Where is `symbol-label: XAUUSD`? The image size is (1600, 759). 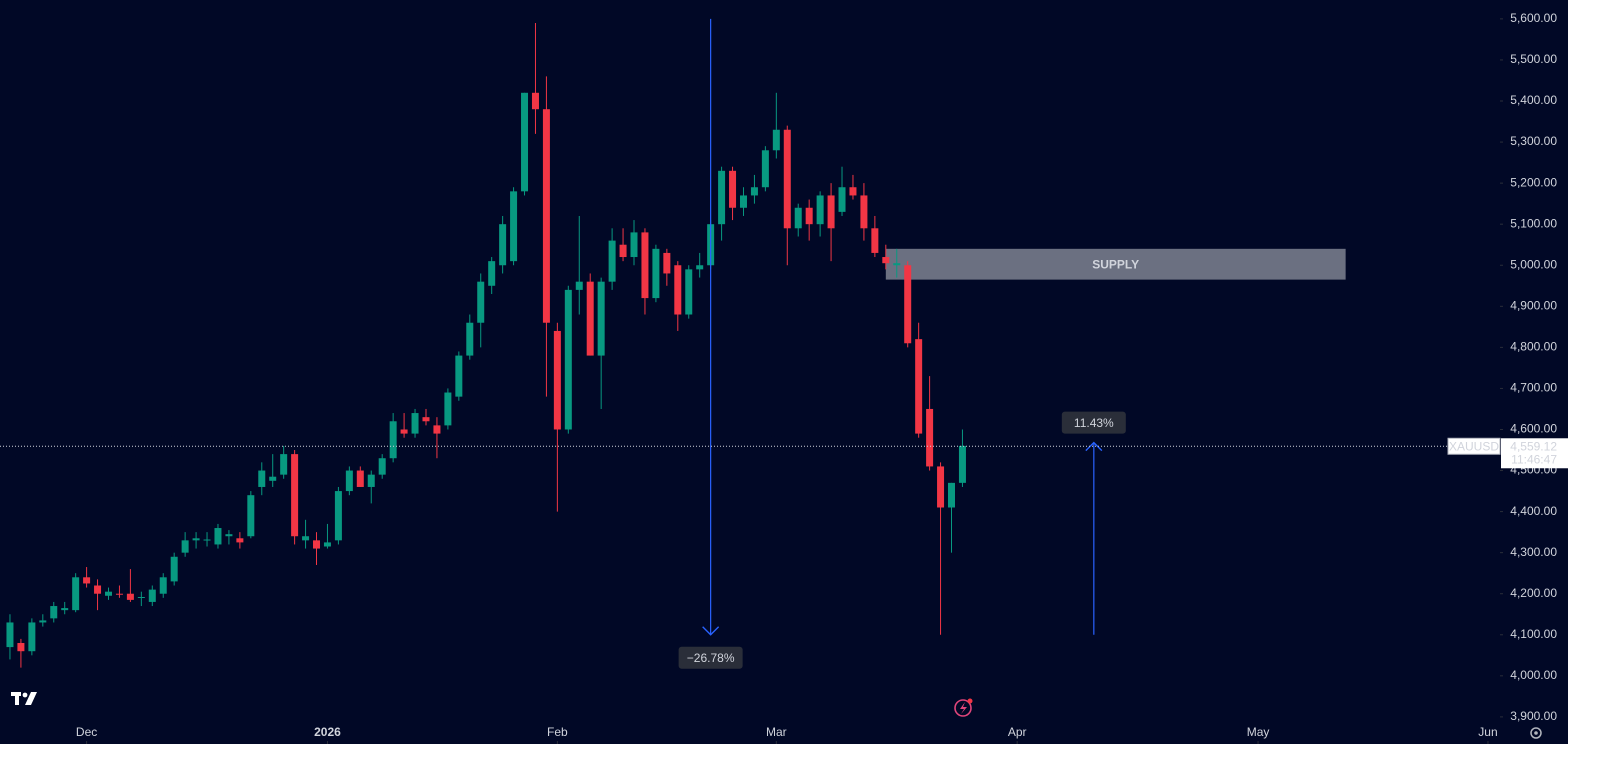
symbol-label: XAUUSD is located at coordinates (1474, 446).